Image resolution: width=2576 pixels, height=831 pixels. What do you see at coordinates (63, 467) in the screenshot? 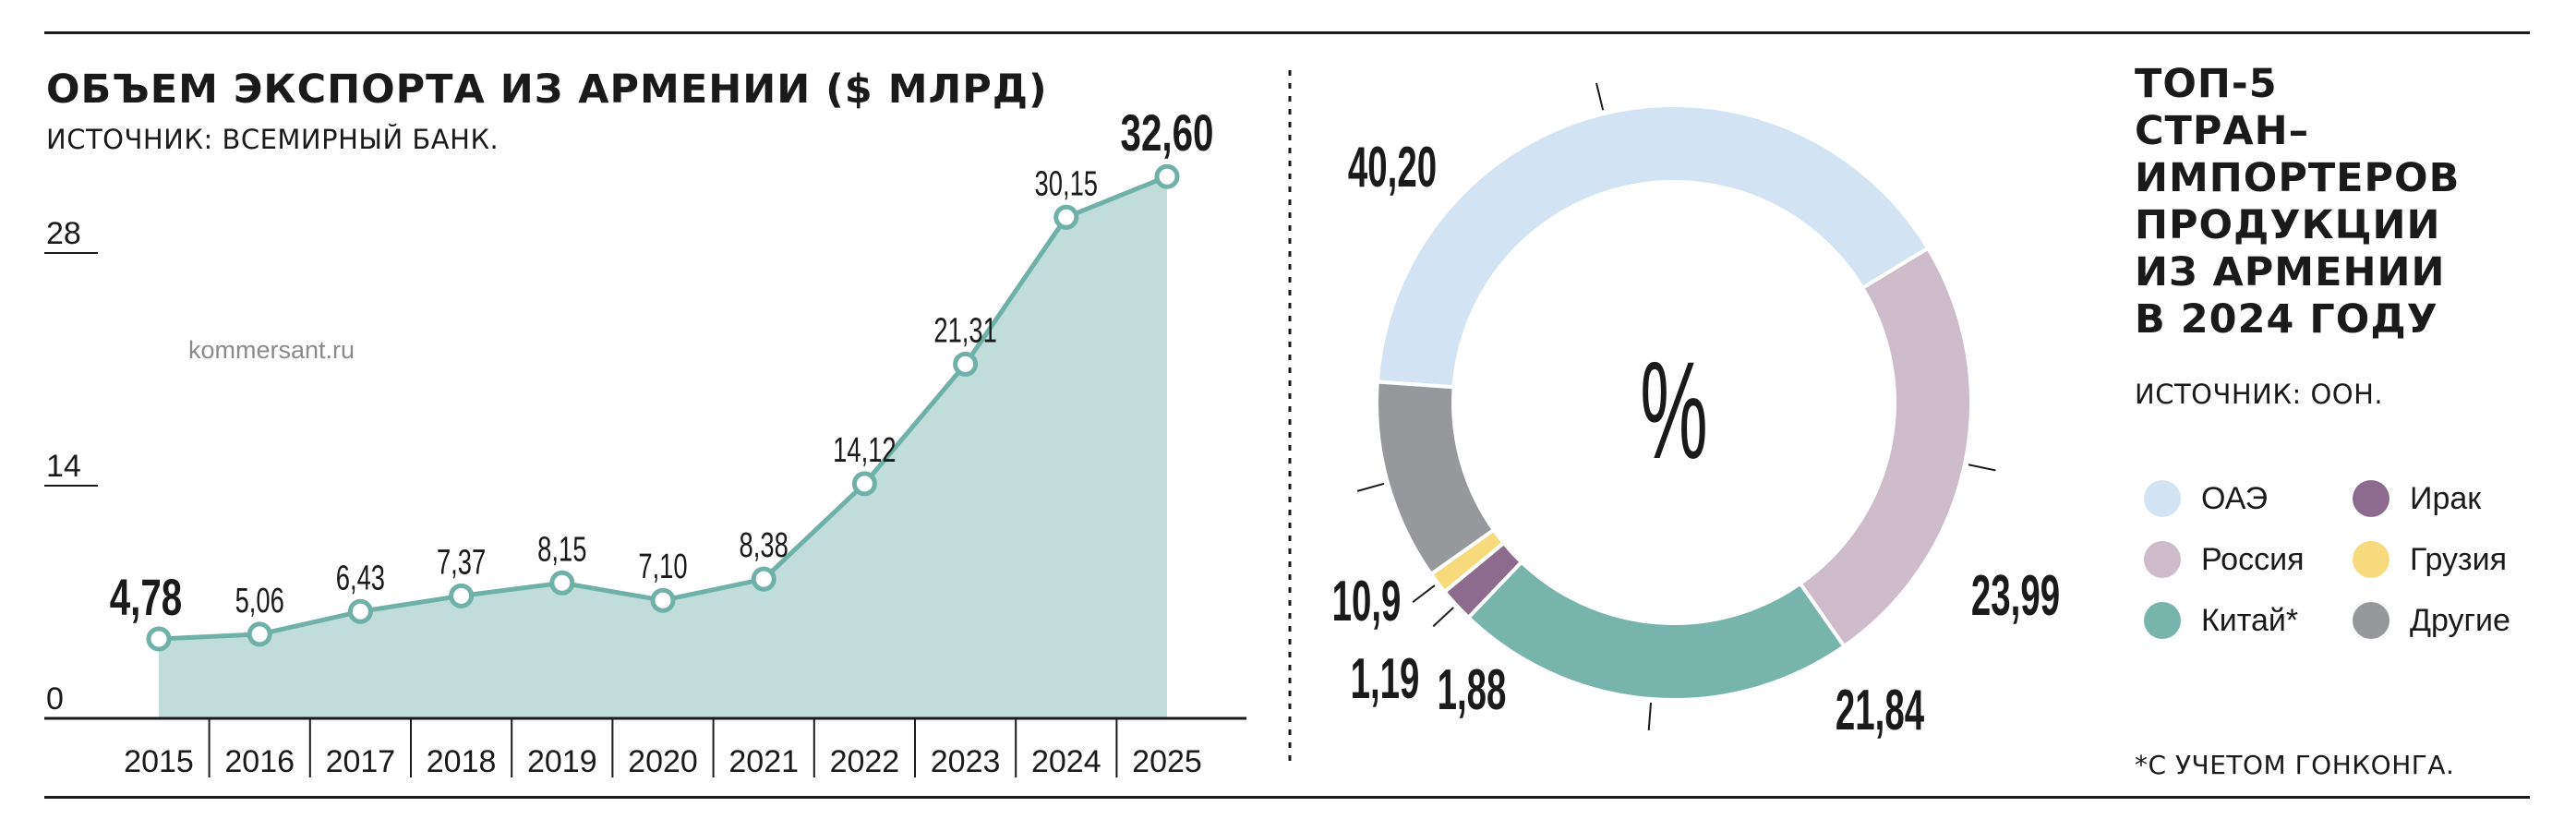
I see `y-tick-label: 14` at bounding box center [63, 467].